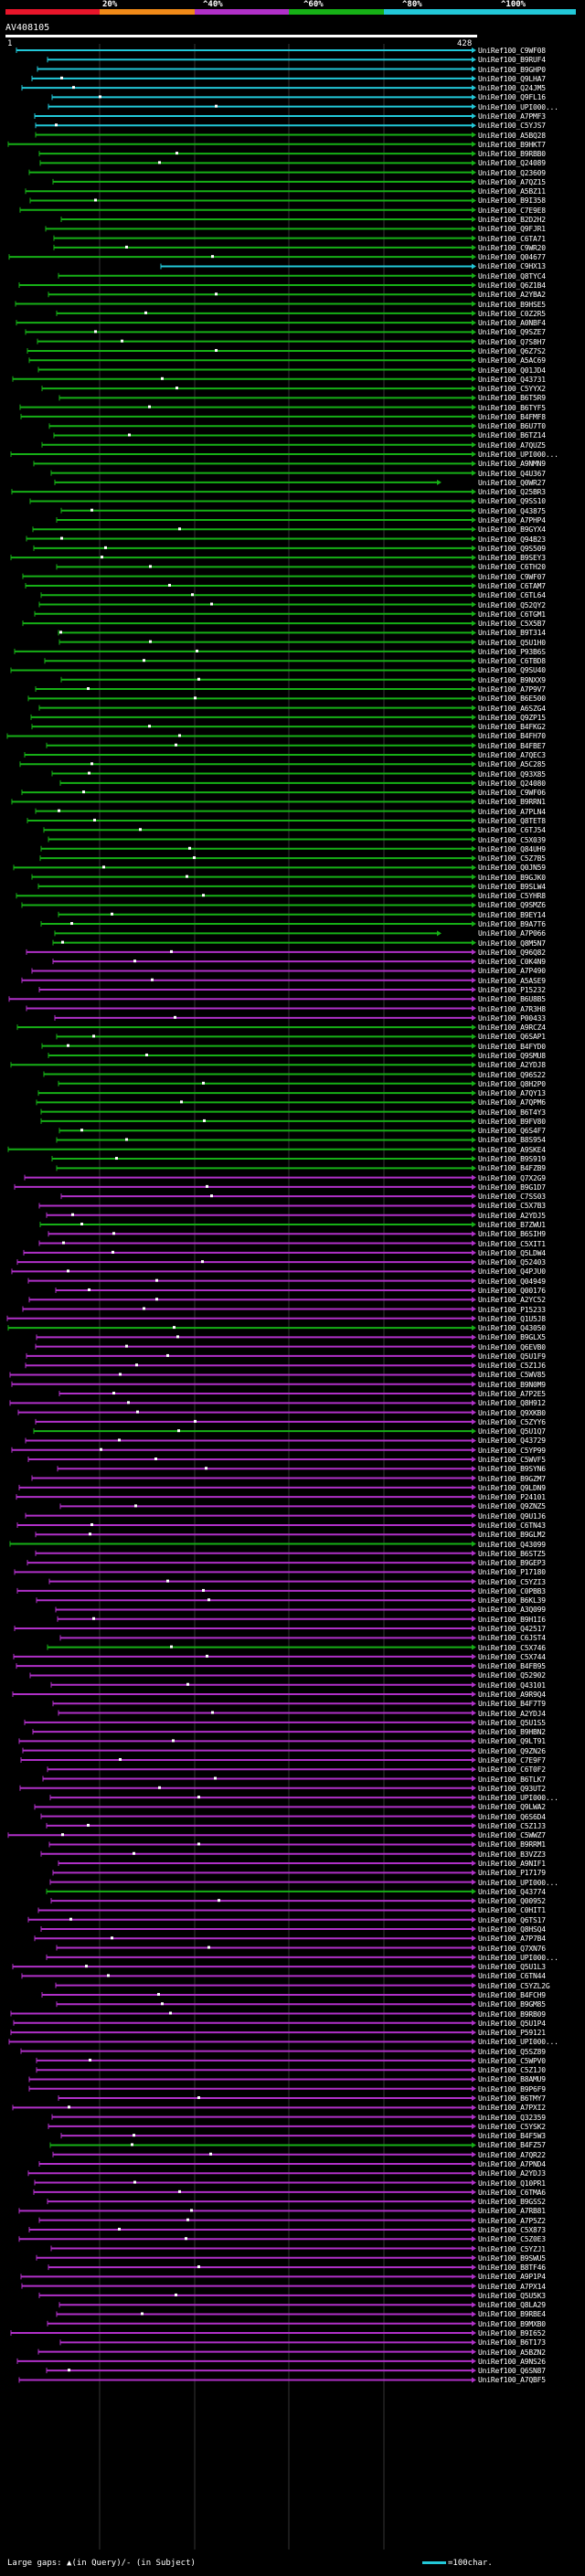 Image resolution: width=585 pixels, height=2576 pixels. What do you see at coordinates (512, 1619) in the screenshot?
I see `subject-label: UniRef100_B9H1I6` at bounding box center [512, 1619].